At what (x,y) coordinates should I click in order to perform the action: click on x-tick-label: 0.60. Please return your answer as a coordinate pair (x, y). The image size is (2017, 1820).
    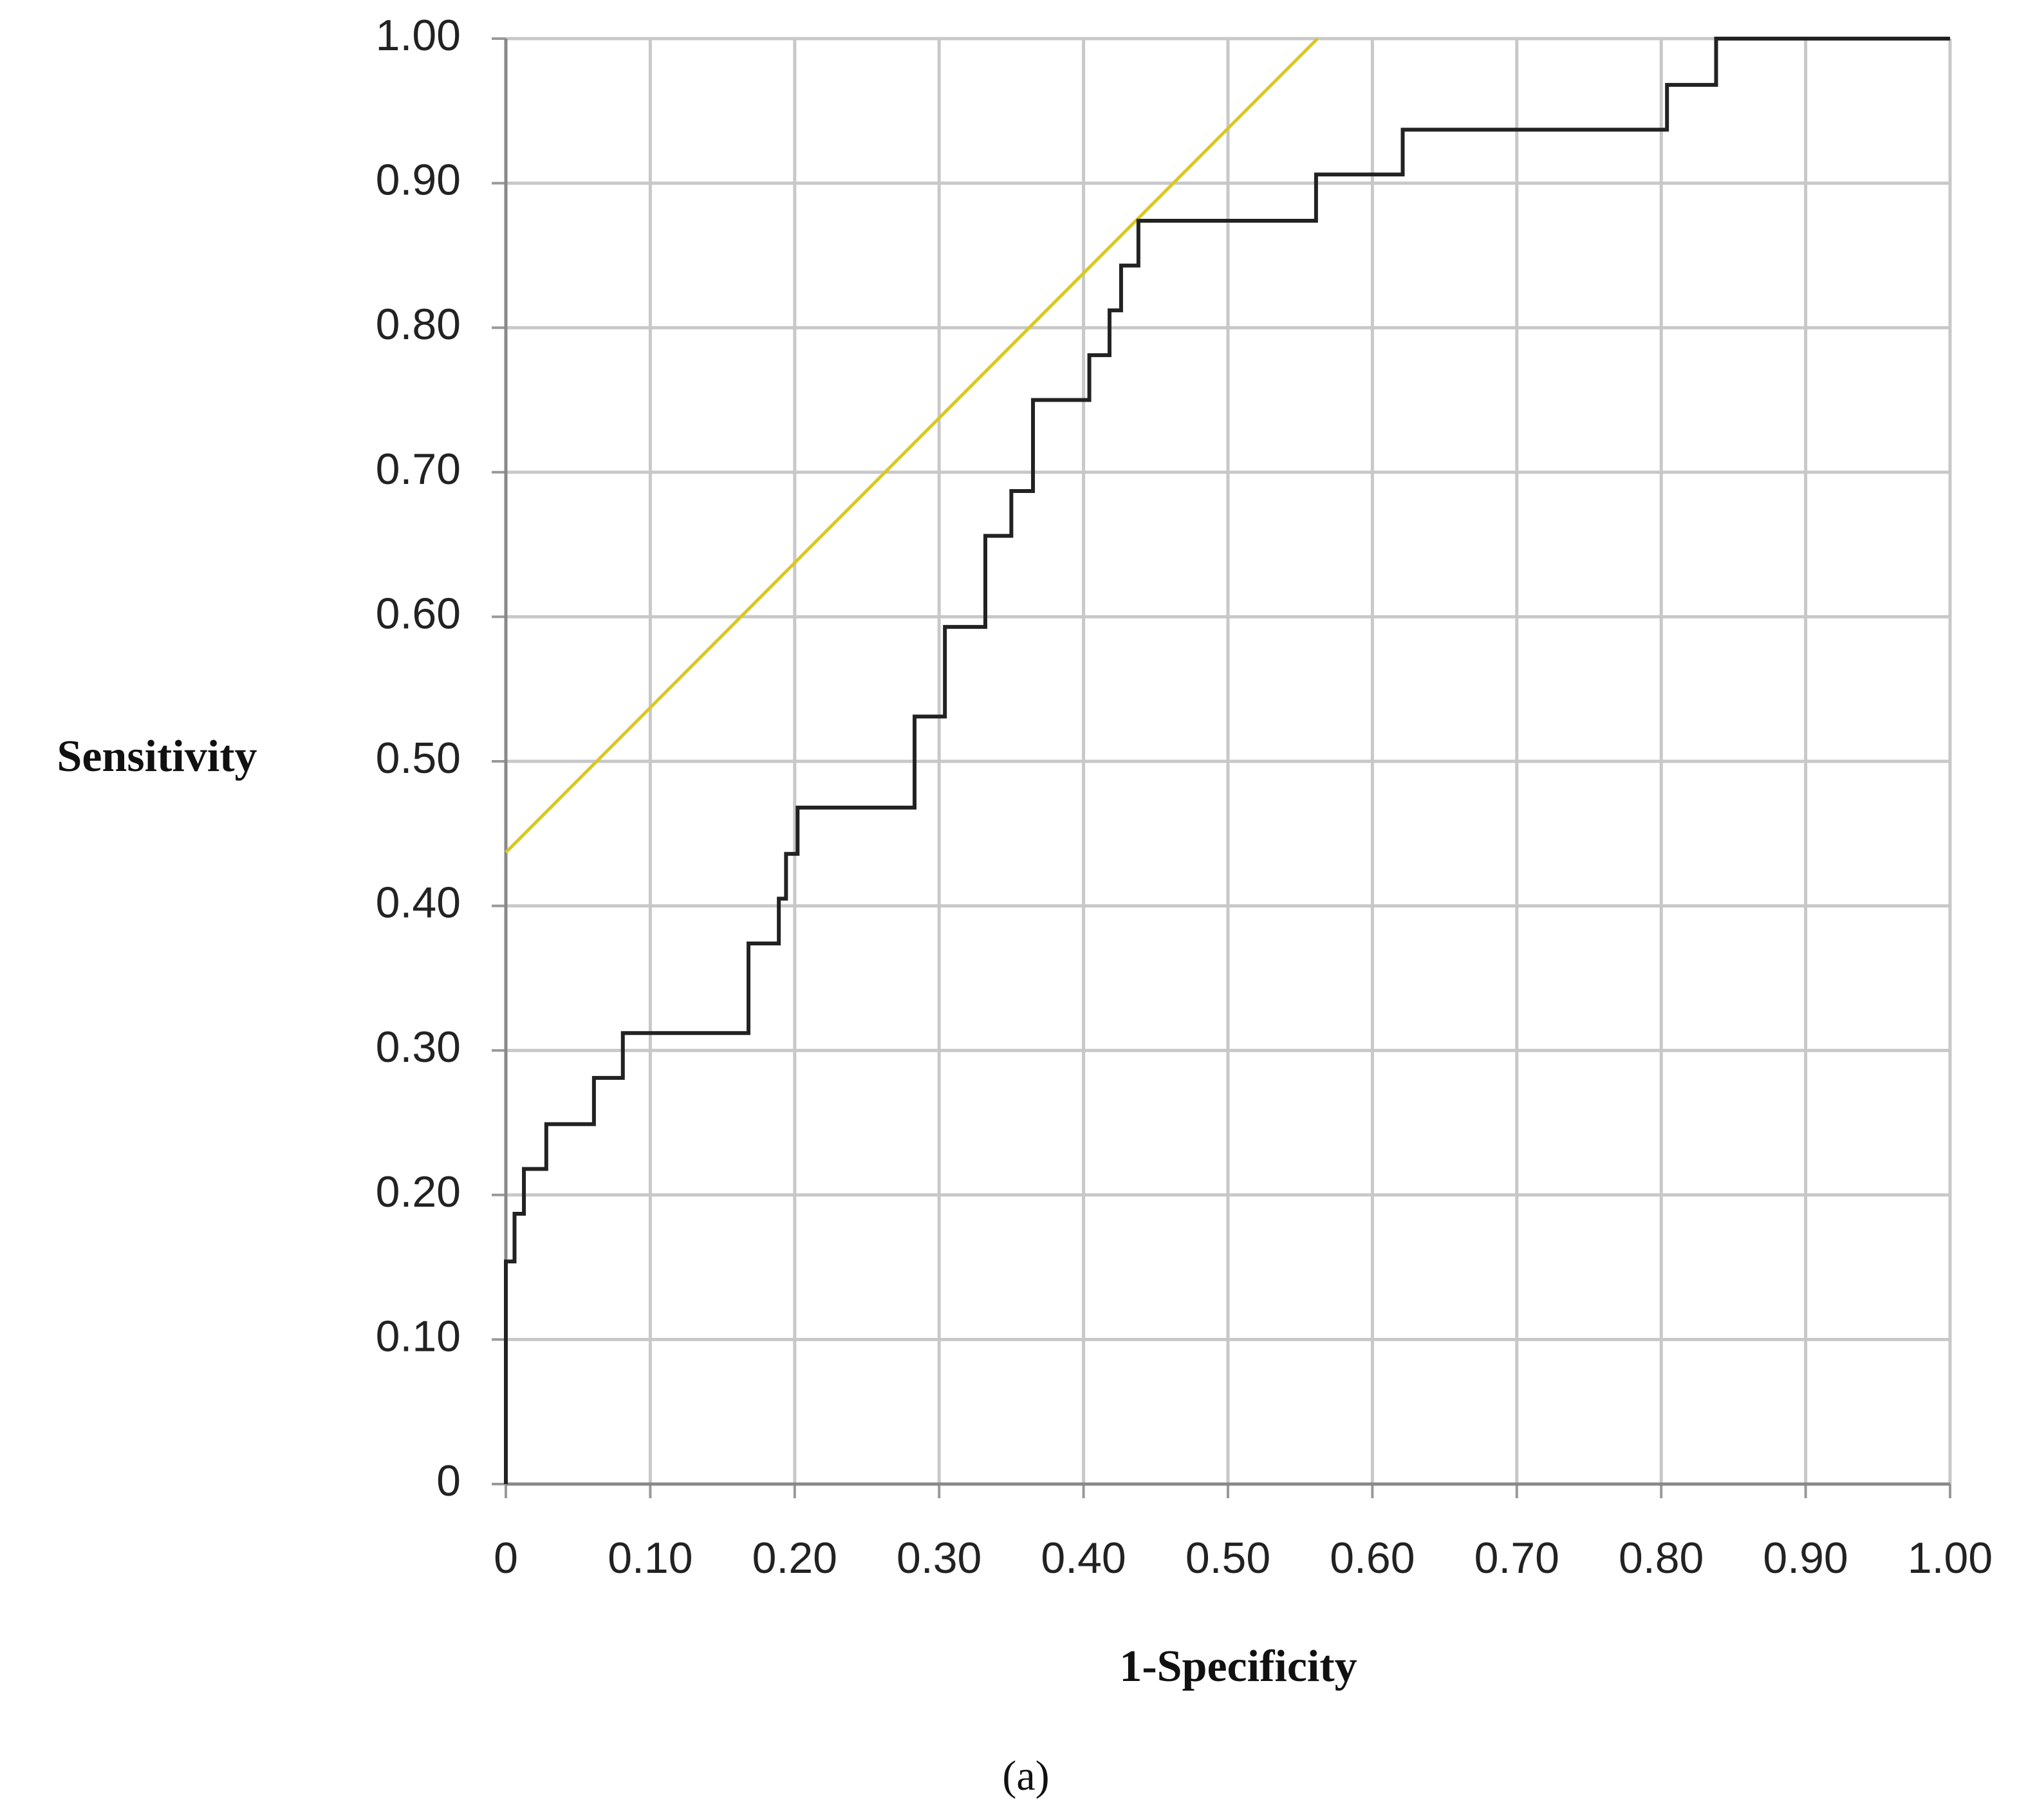
    Looking at the image, I should click on (1372, 1559).